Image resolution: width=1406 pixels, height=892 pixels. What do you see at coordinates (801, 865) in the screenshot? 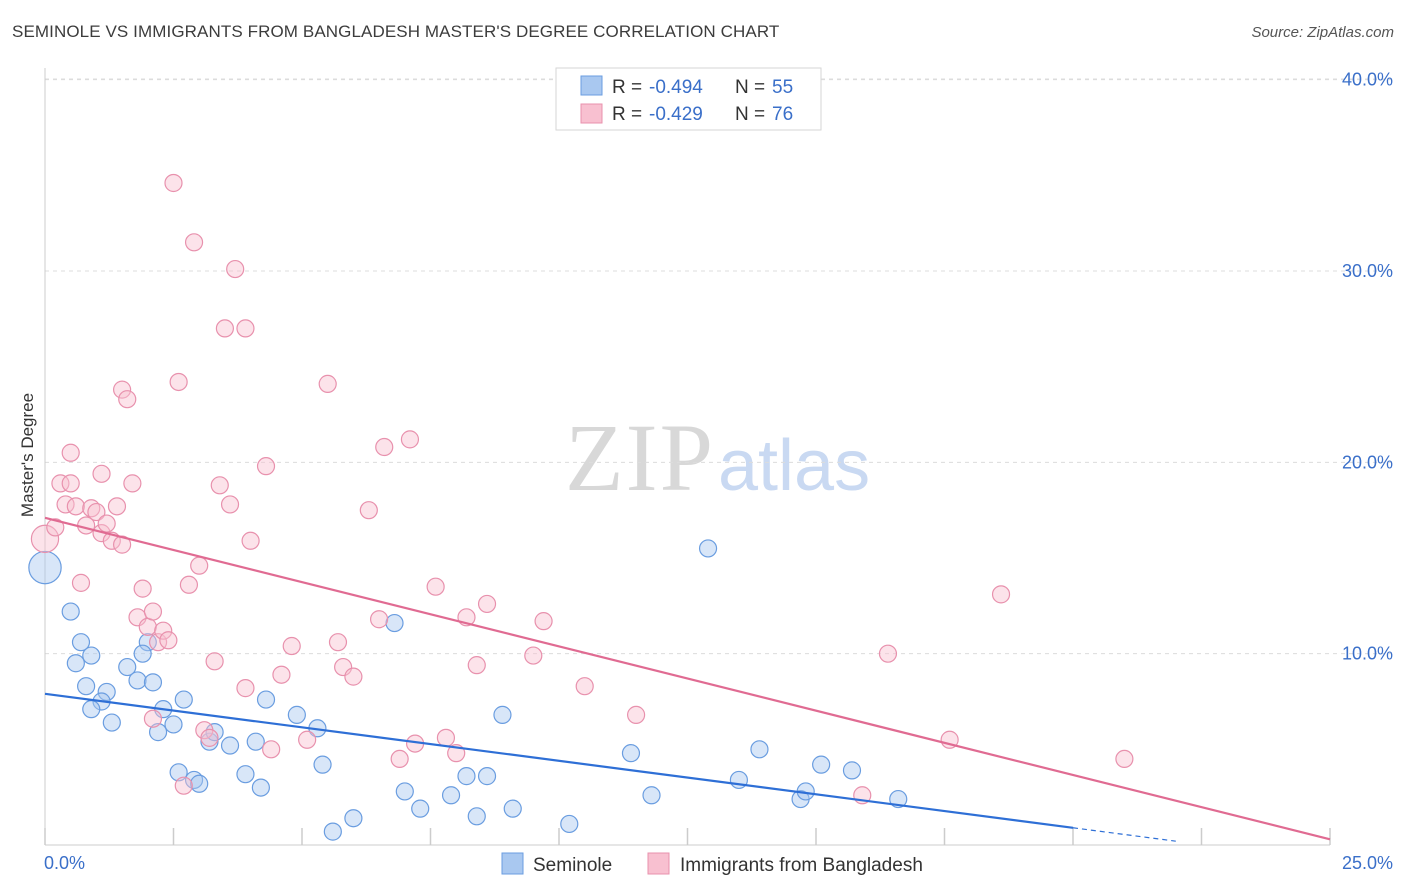
I see `series-legend-label-bangladesh: Immigrants from Bangladesh` at bounding box center [801, 865].